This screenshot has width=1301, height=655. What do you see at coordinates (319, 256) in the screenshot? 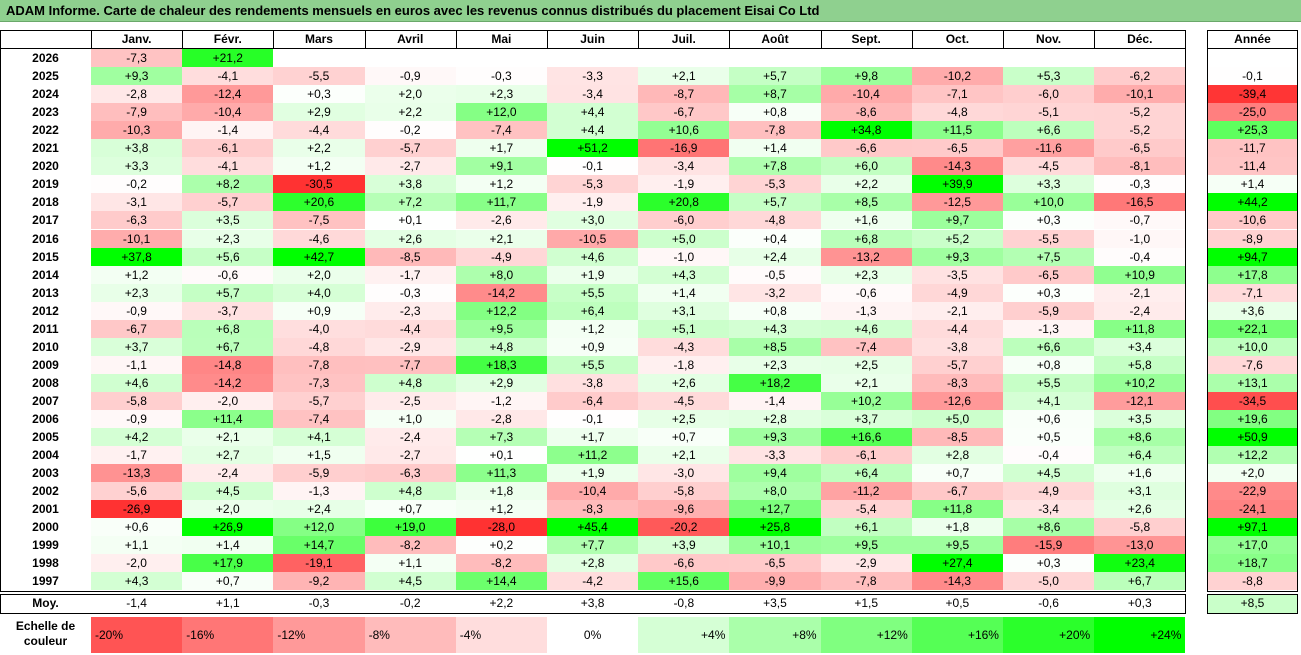
I see `heatmap-cell: +42,7` at bounding box center [319, 256].